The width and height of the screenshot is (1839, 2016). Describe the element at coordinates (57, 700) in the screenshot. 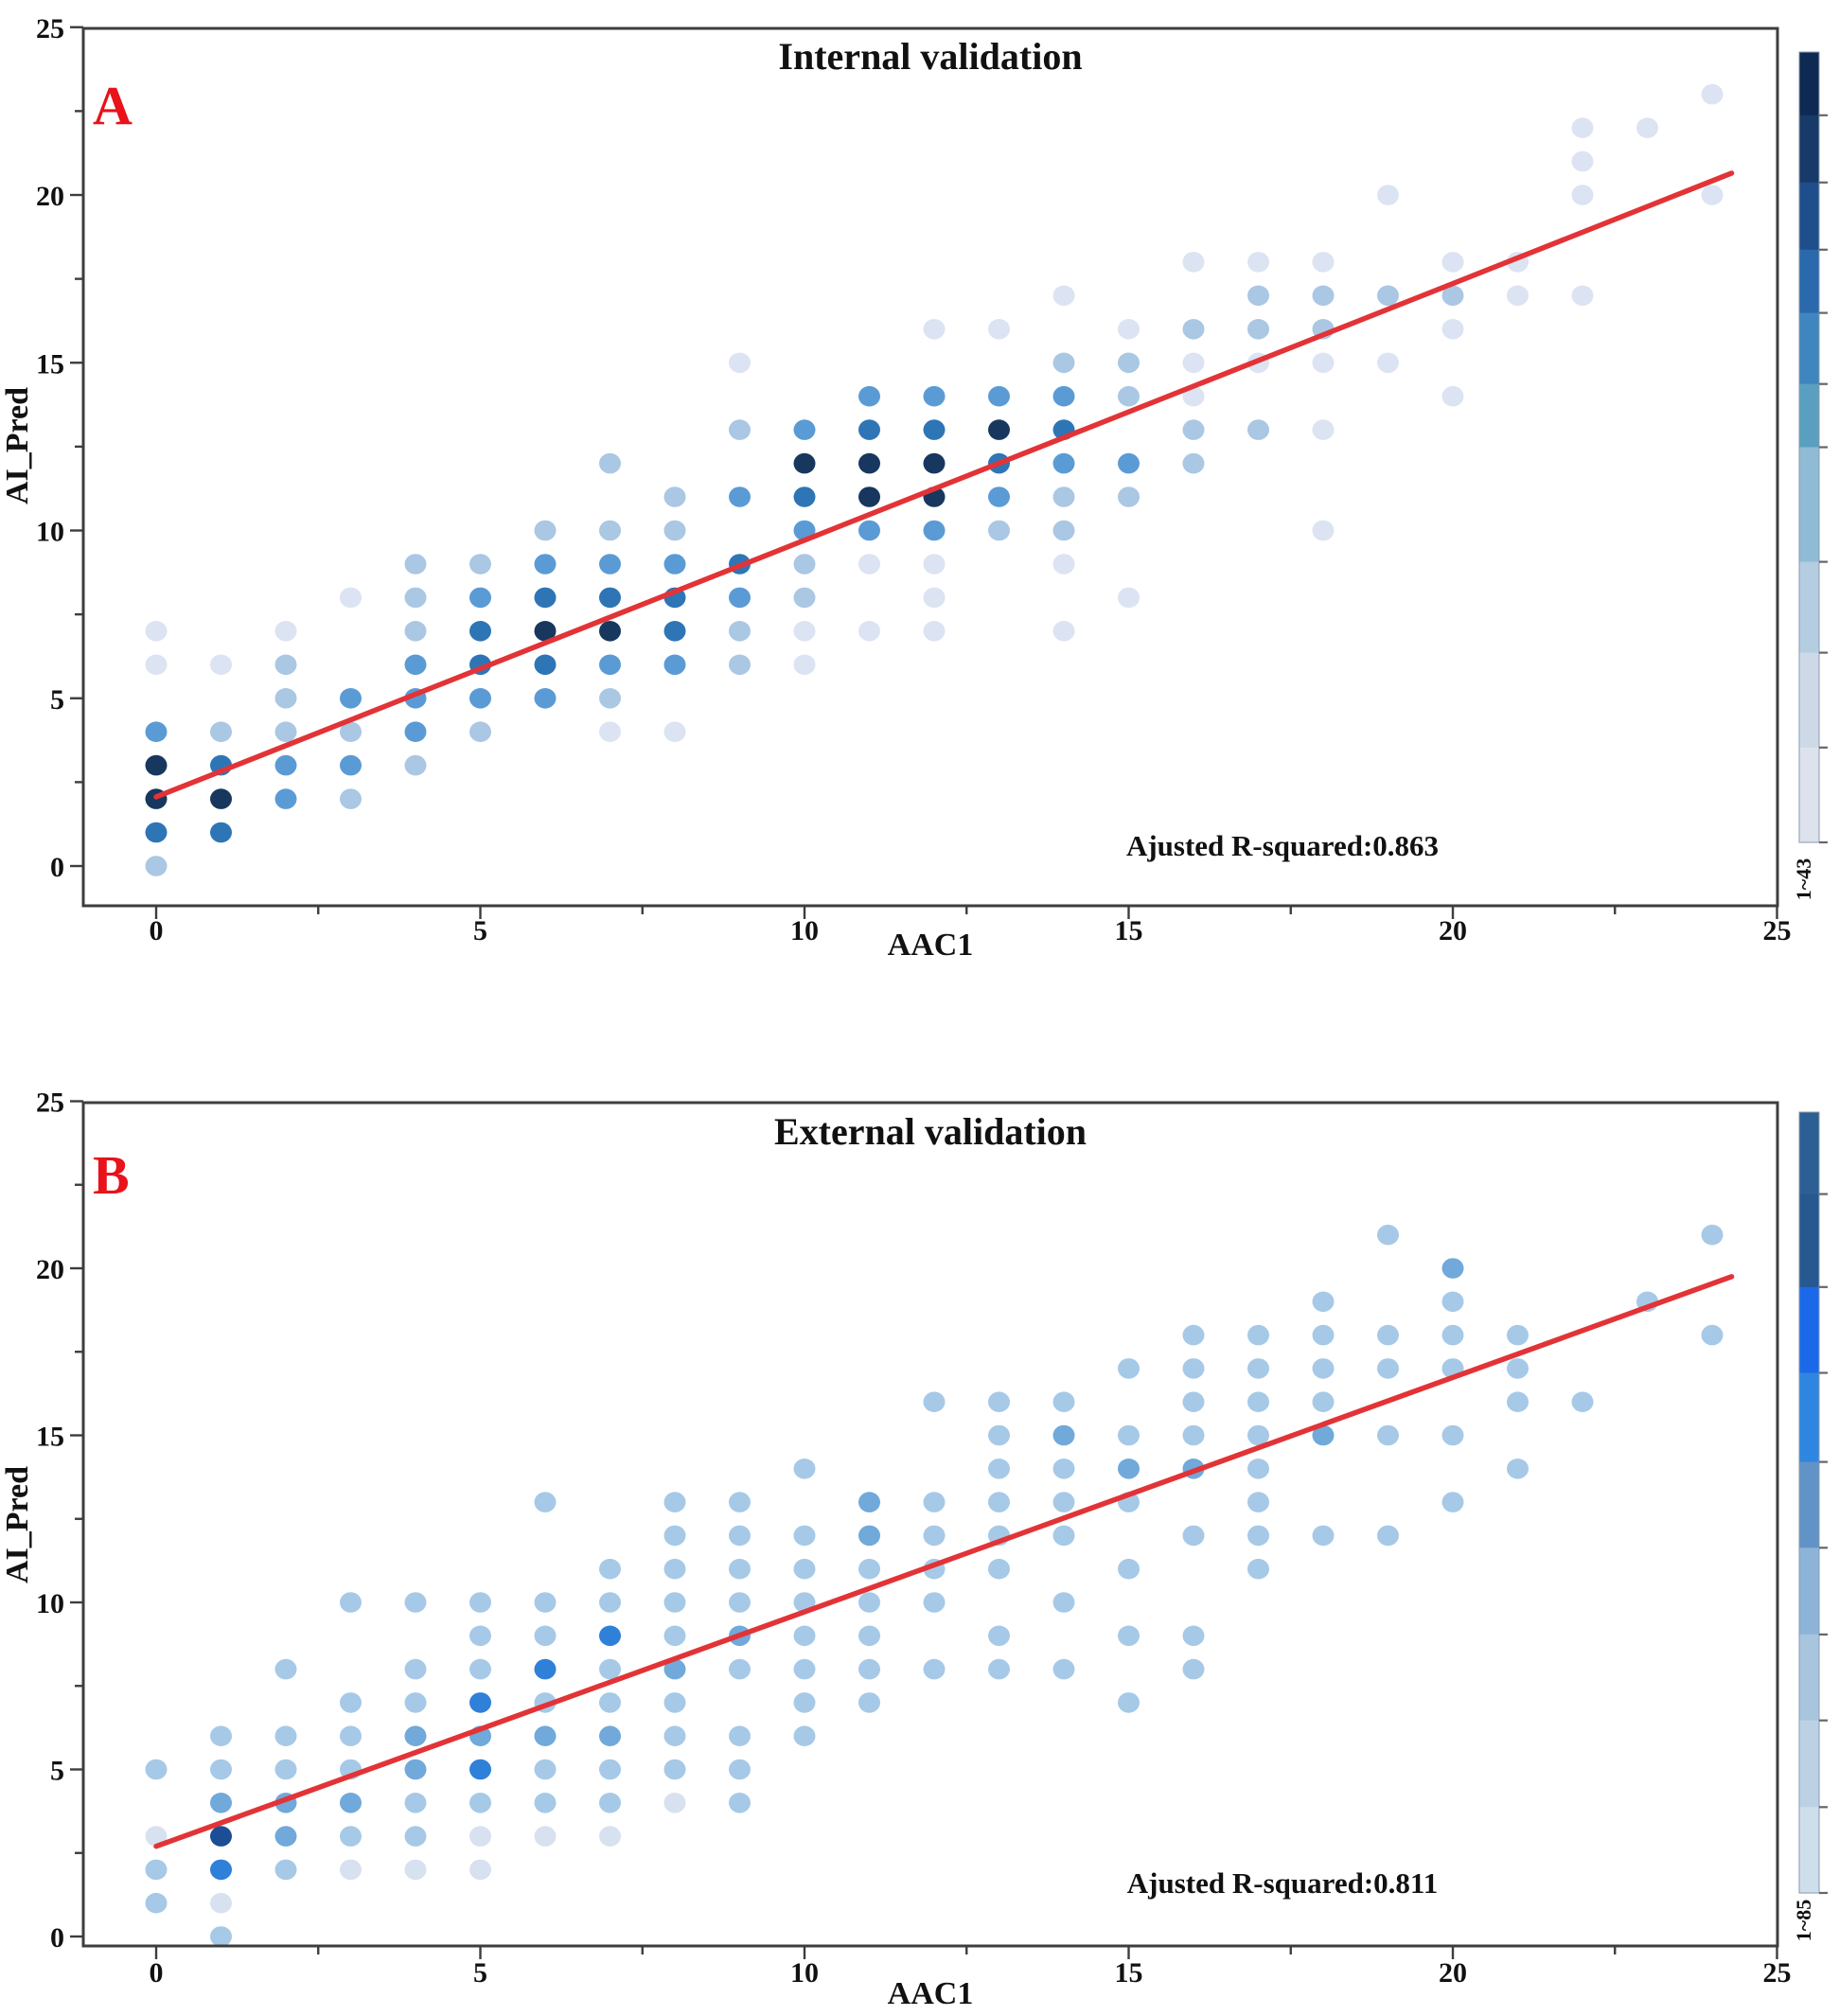

I see `panel-a-y-tick-label: 5` at that location.